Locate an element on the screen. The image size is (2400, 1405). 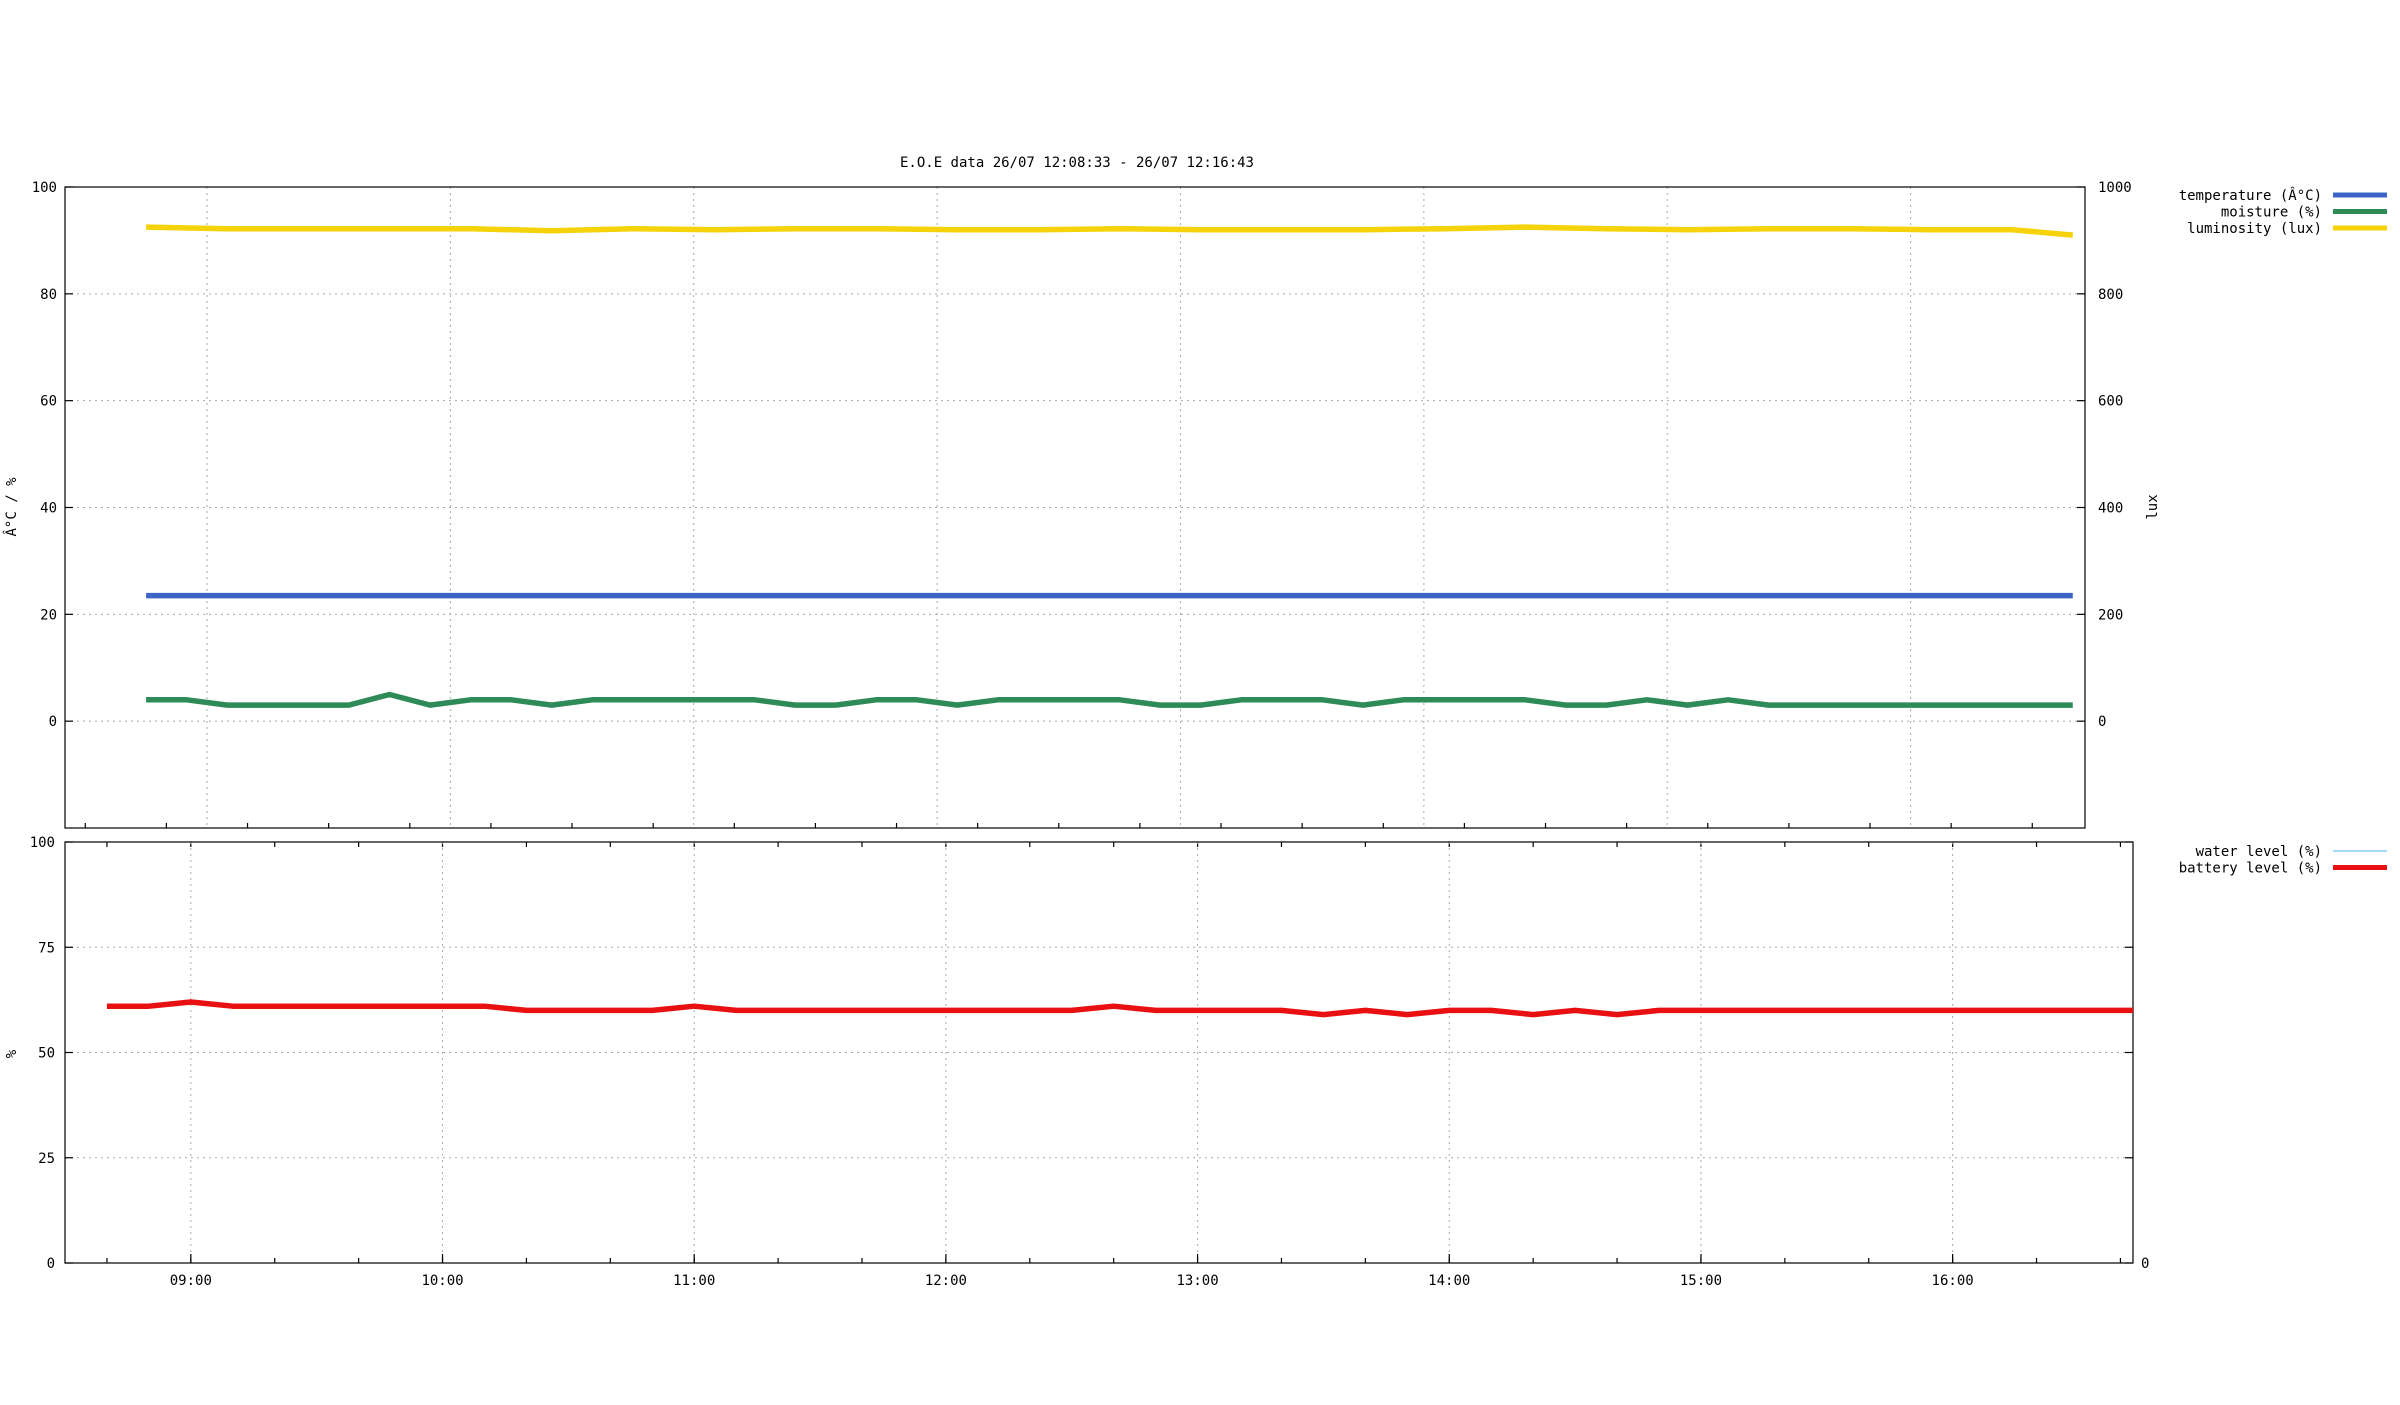
y-tick-label: 25 is located at coordinates (46, 1159).